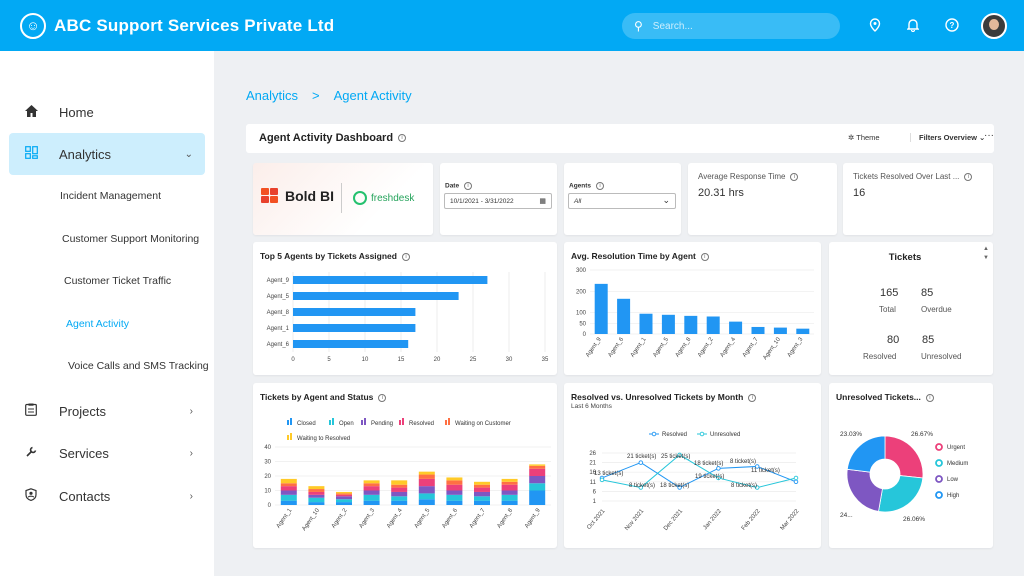  Describe the element at coordinates (329, 95) in the screenshot. I see `breadcrumb: Analytics > Agent Activity` at that location.